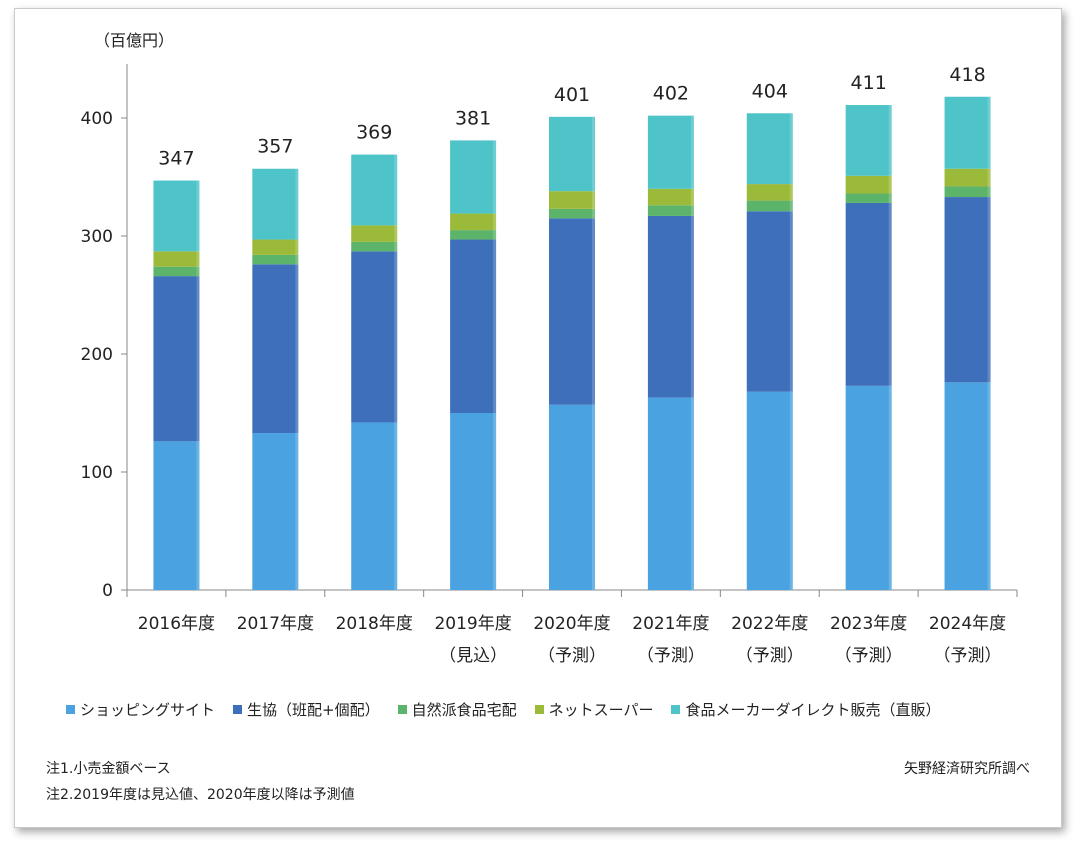 The width and height of the screenshot is (1078, 852). I want to click on legend-item: ネットスーパー, so click(594, 709).